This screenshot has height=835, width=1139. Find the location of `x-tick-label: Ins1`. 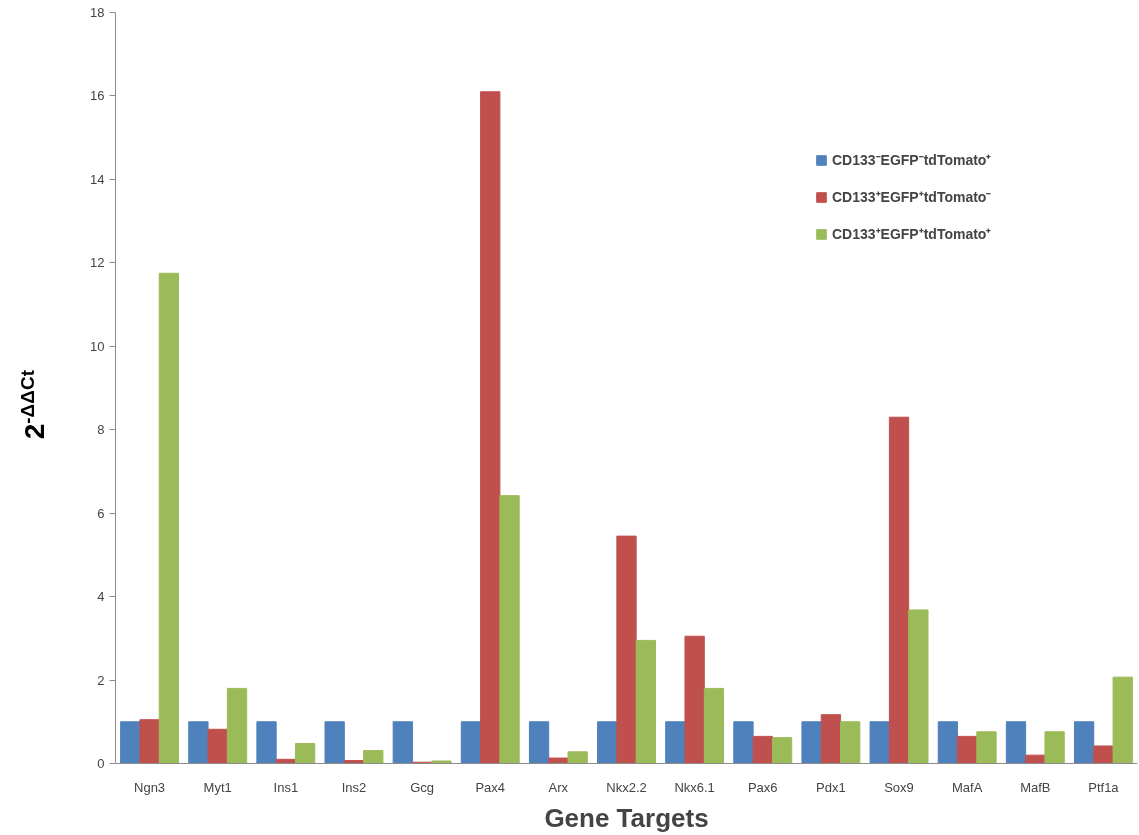

x-tick-label: Ins1 is located at coordinates (286, 787).